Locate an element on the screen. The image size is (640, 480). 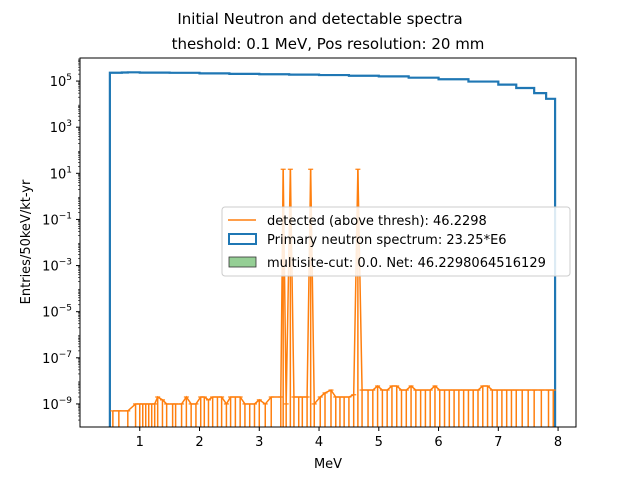
legend-swatch-primary is located at coordinates (242, 239).